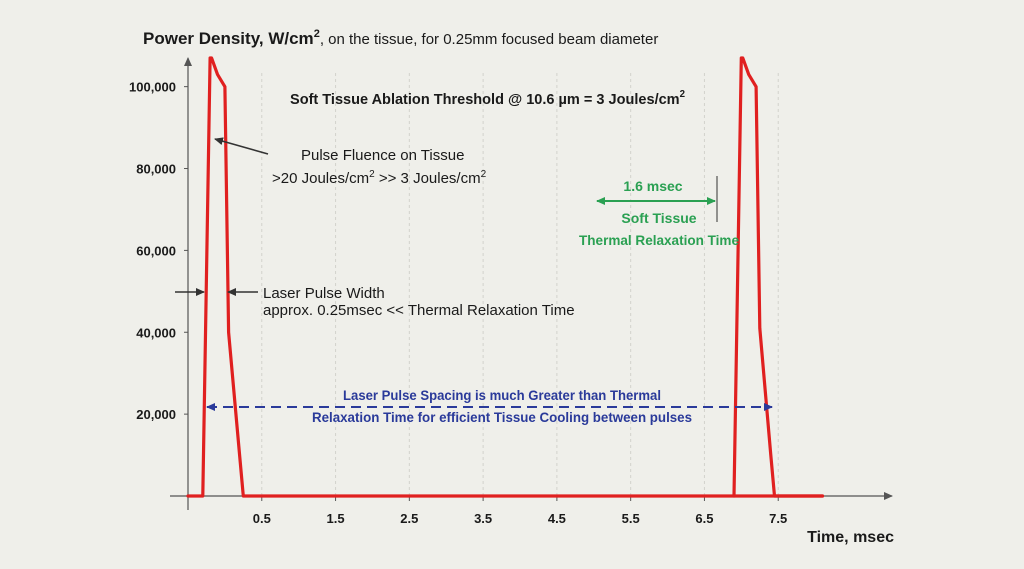  Describe the element at coordinates (156, 250) in the screenshot. I see `y-tick-label: 60,000` at that location.